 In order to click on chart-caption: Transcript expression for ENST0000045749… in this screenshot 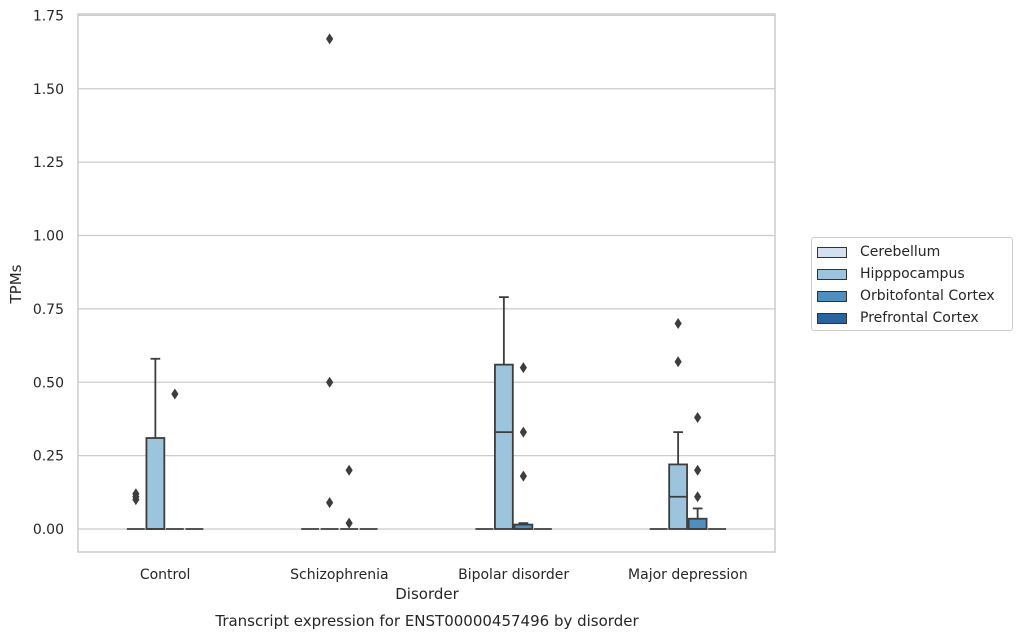, I will do `click(426, 621)`.